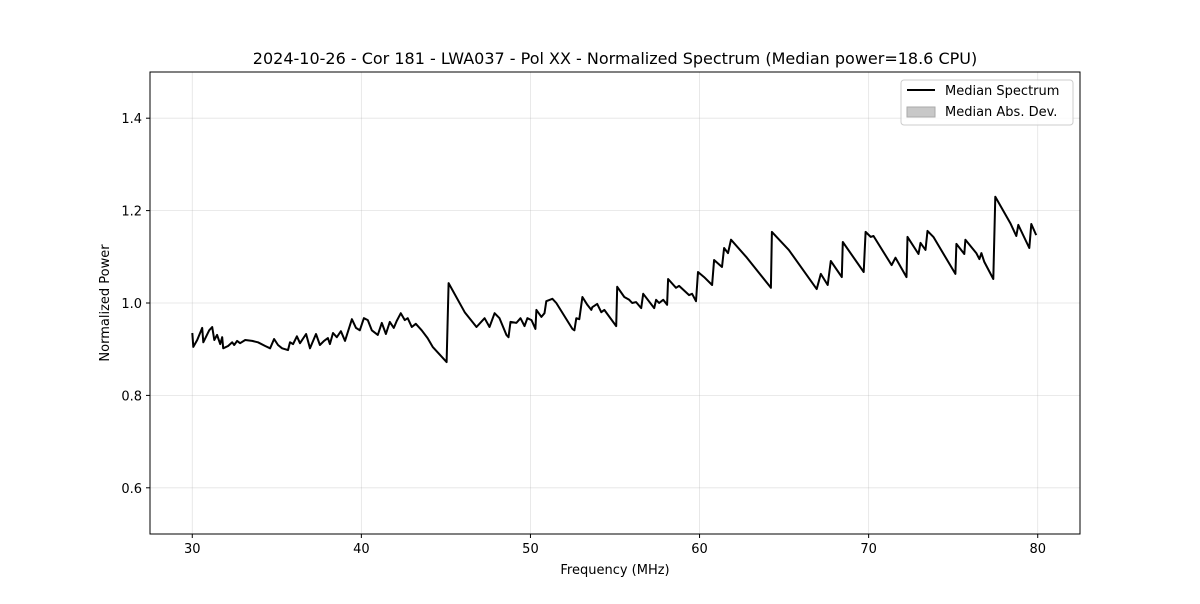 This screenshot has height=604, width=1200. What do you see at coordinates (530, 549) in the screenshot?
I see `x-tick-label: 50` at bounding box center [530, 549].